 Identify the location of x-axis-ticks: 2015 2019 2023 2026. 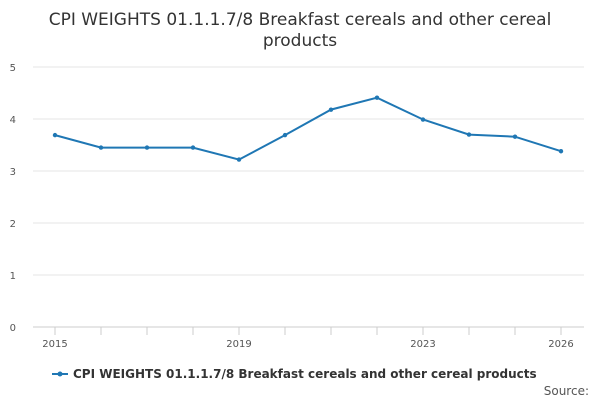
(307, 344).